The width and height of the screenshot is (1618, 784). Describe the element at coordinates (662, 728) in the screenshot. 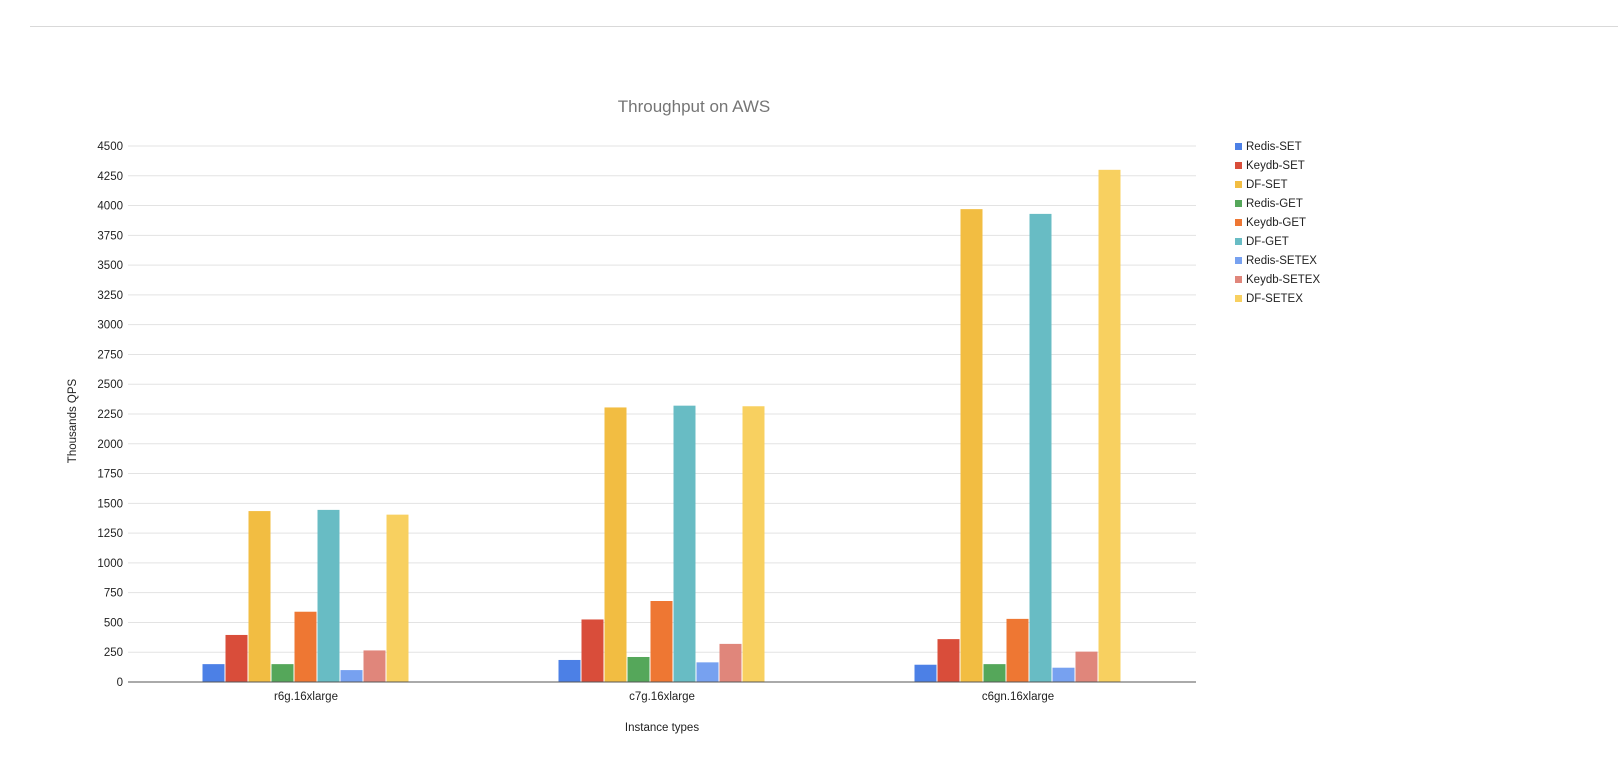

I see `x-axis-title: Instance types` at that location.